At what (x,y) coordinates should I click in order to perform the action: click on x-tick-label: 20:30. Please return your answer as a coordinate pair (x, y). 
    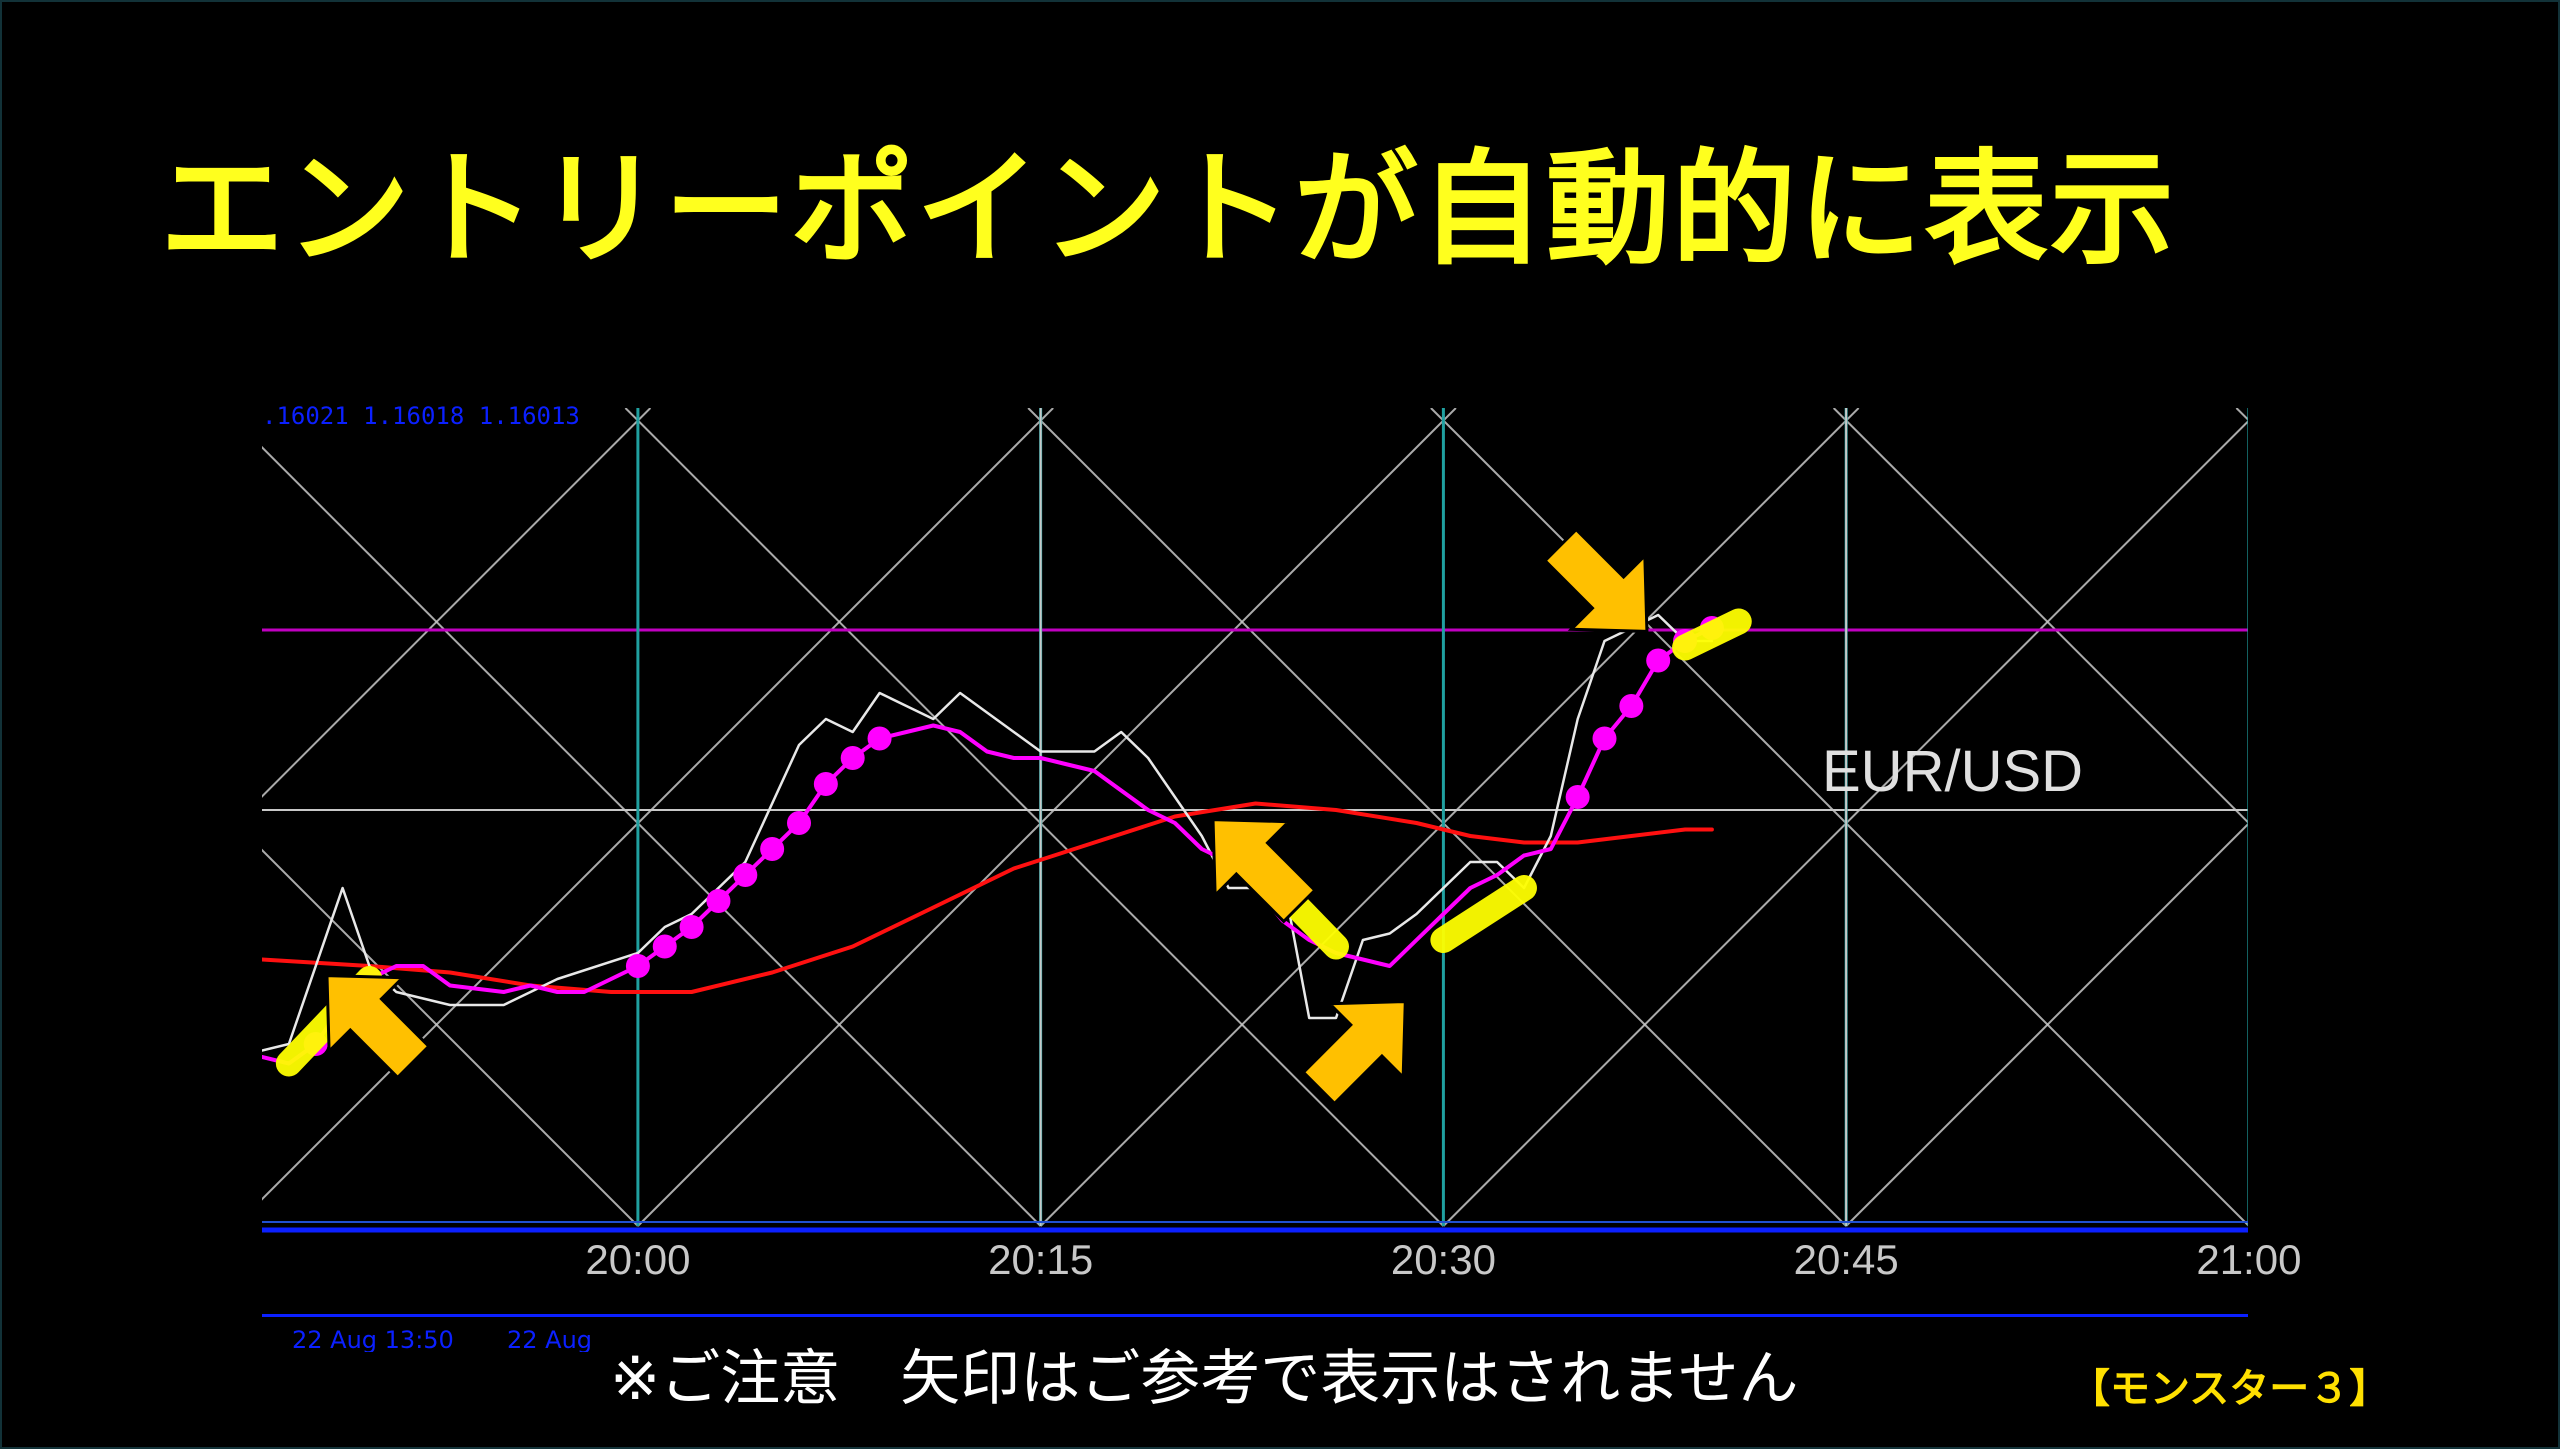
    Looking at the image, I should click on (1443, 1259).